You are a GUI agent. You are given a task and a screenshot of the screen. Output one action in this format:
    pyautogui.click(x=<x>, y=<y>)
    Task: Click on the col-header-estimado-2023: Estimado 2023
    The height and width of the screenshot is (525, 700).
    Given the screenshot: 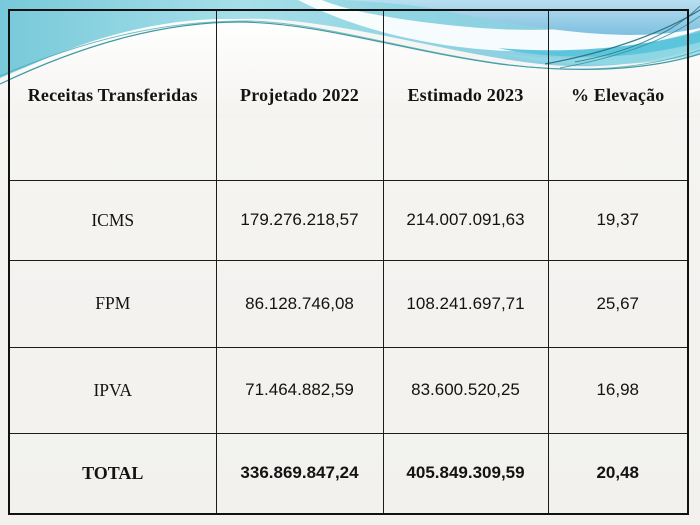 What is the action you would take?
    pyautogui.click(x=465, y=95)
    